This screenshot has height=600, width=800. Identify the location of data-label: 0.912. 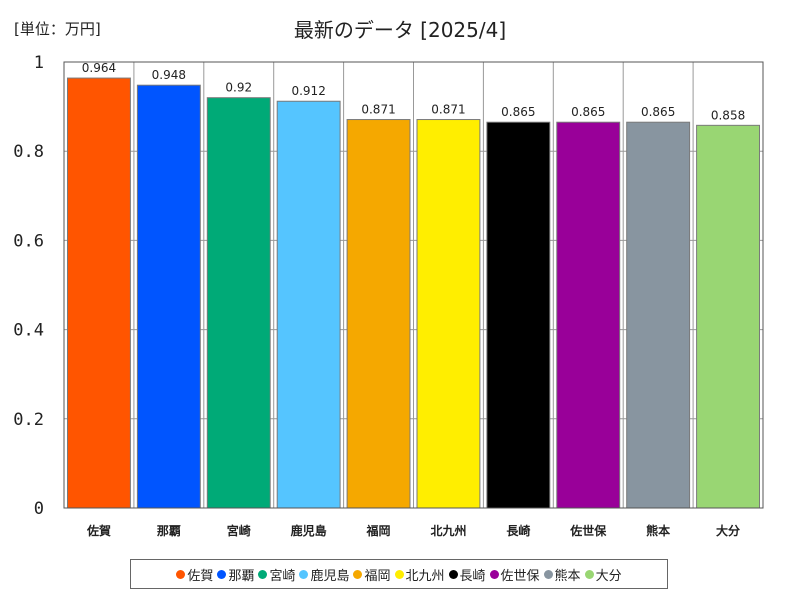
(308, 91).